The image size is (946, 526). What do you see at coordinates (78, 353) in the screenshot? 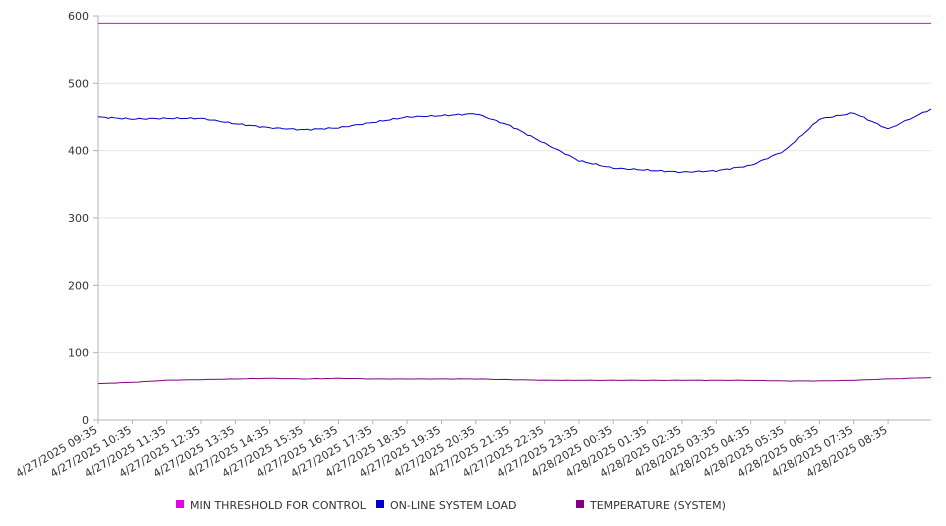
I see `y-tick-label: 100` at bounding box center [78, 353].